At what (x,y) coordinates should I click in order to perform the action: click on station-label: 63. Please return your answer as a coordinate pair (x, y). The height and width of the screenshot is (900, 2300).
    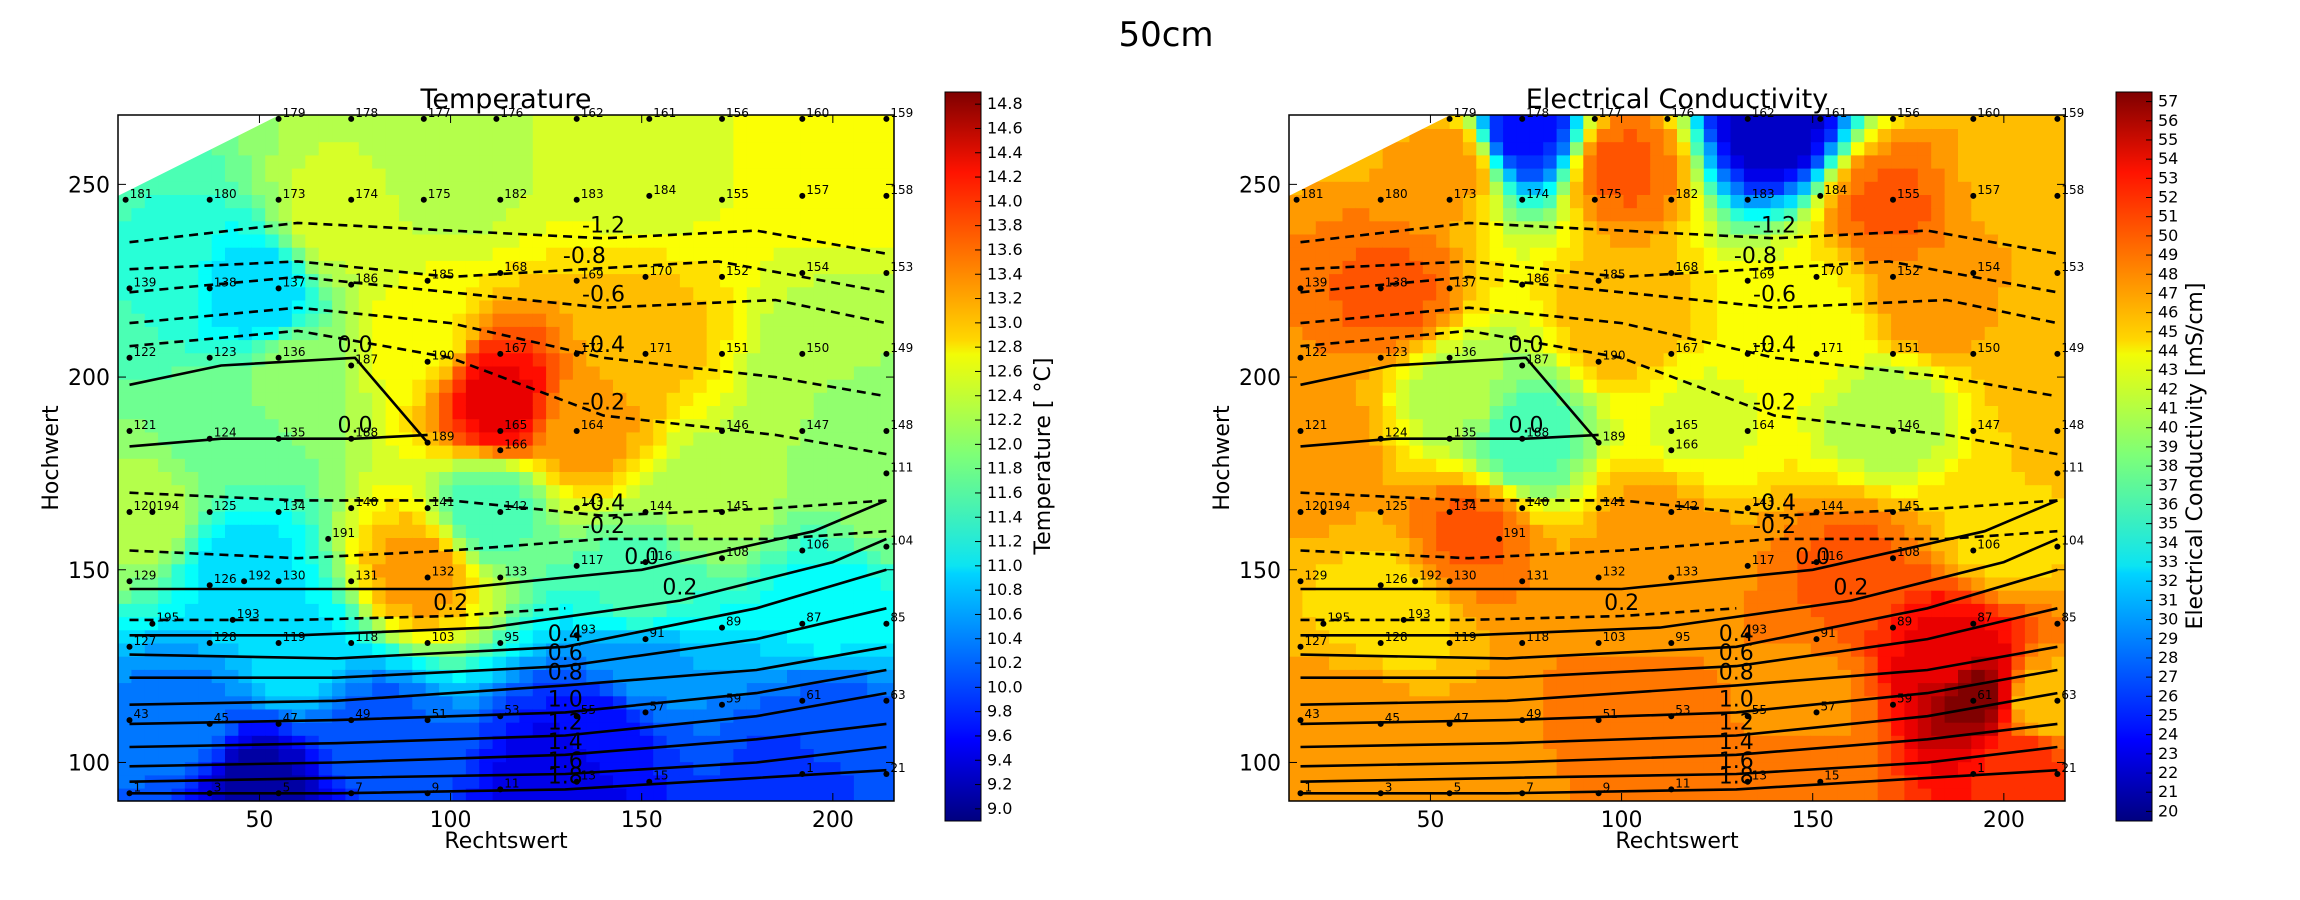
    Looking at the image, I should click on (897, 695).